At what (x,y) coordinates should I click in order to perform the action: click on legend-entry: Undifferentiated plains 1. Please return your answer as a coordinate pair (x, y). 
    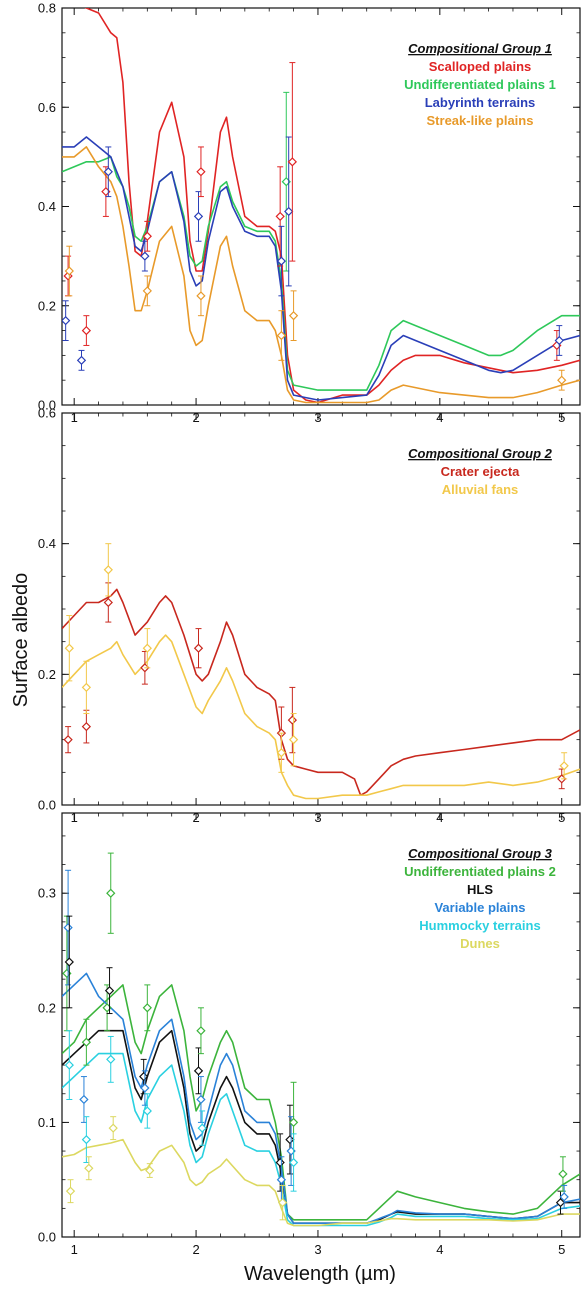
    Looking at the image, I should click on (480, 84).